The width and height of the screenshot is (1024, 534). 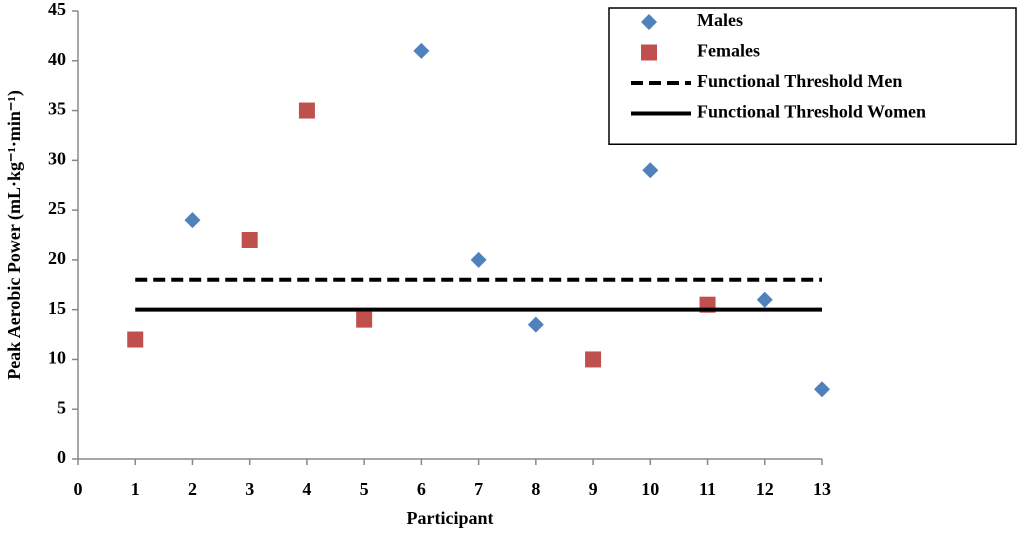 I want to click on y-tick-label: 40, so click(x=57, y=59).